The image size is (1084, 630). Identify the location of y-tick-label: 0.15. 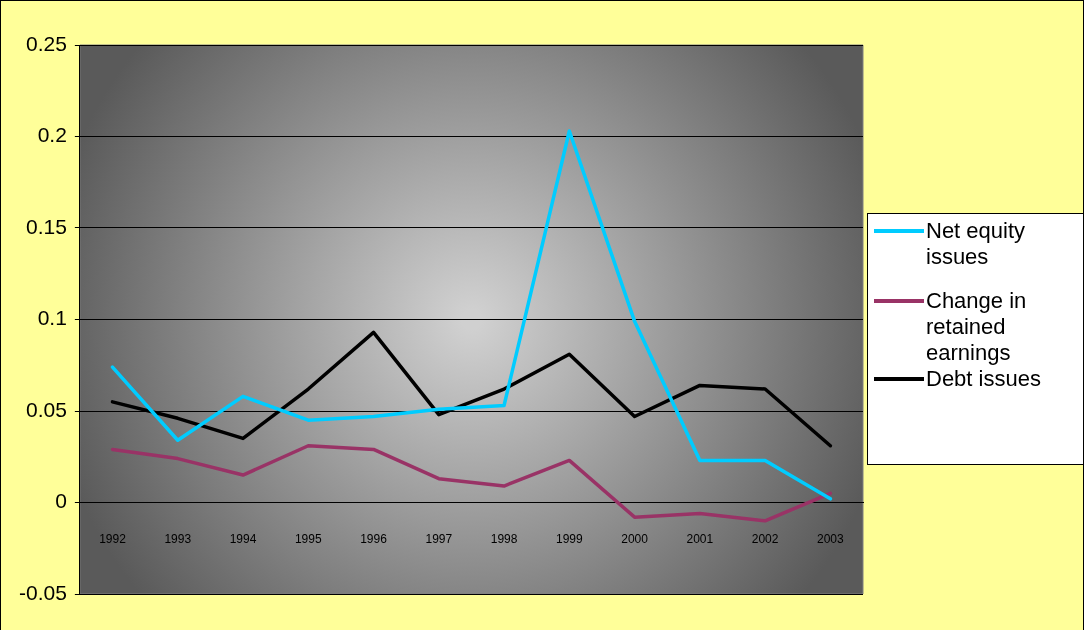
(46, 226).